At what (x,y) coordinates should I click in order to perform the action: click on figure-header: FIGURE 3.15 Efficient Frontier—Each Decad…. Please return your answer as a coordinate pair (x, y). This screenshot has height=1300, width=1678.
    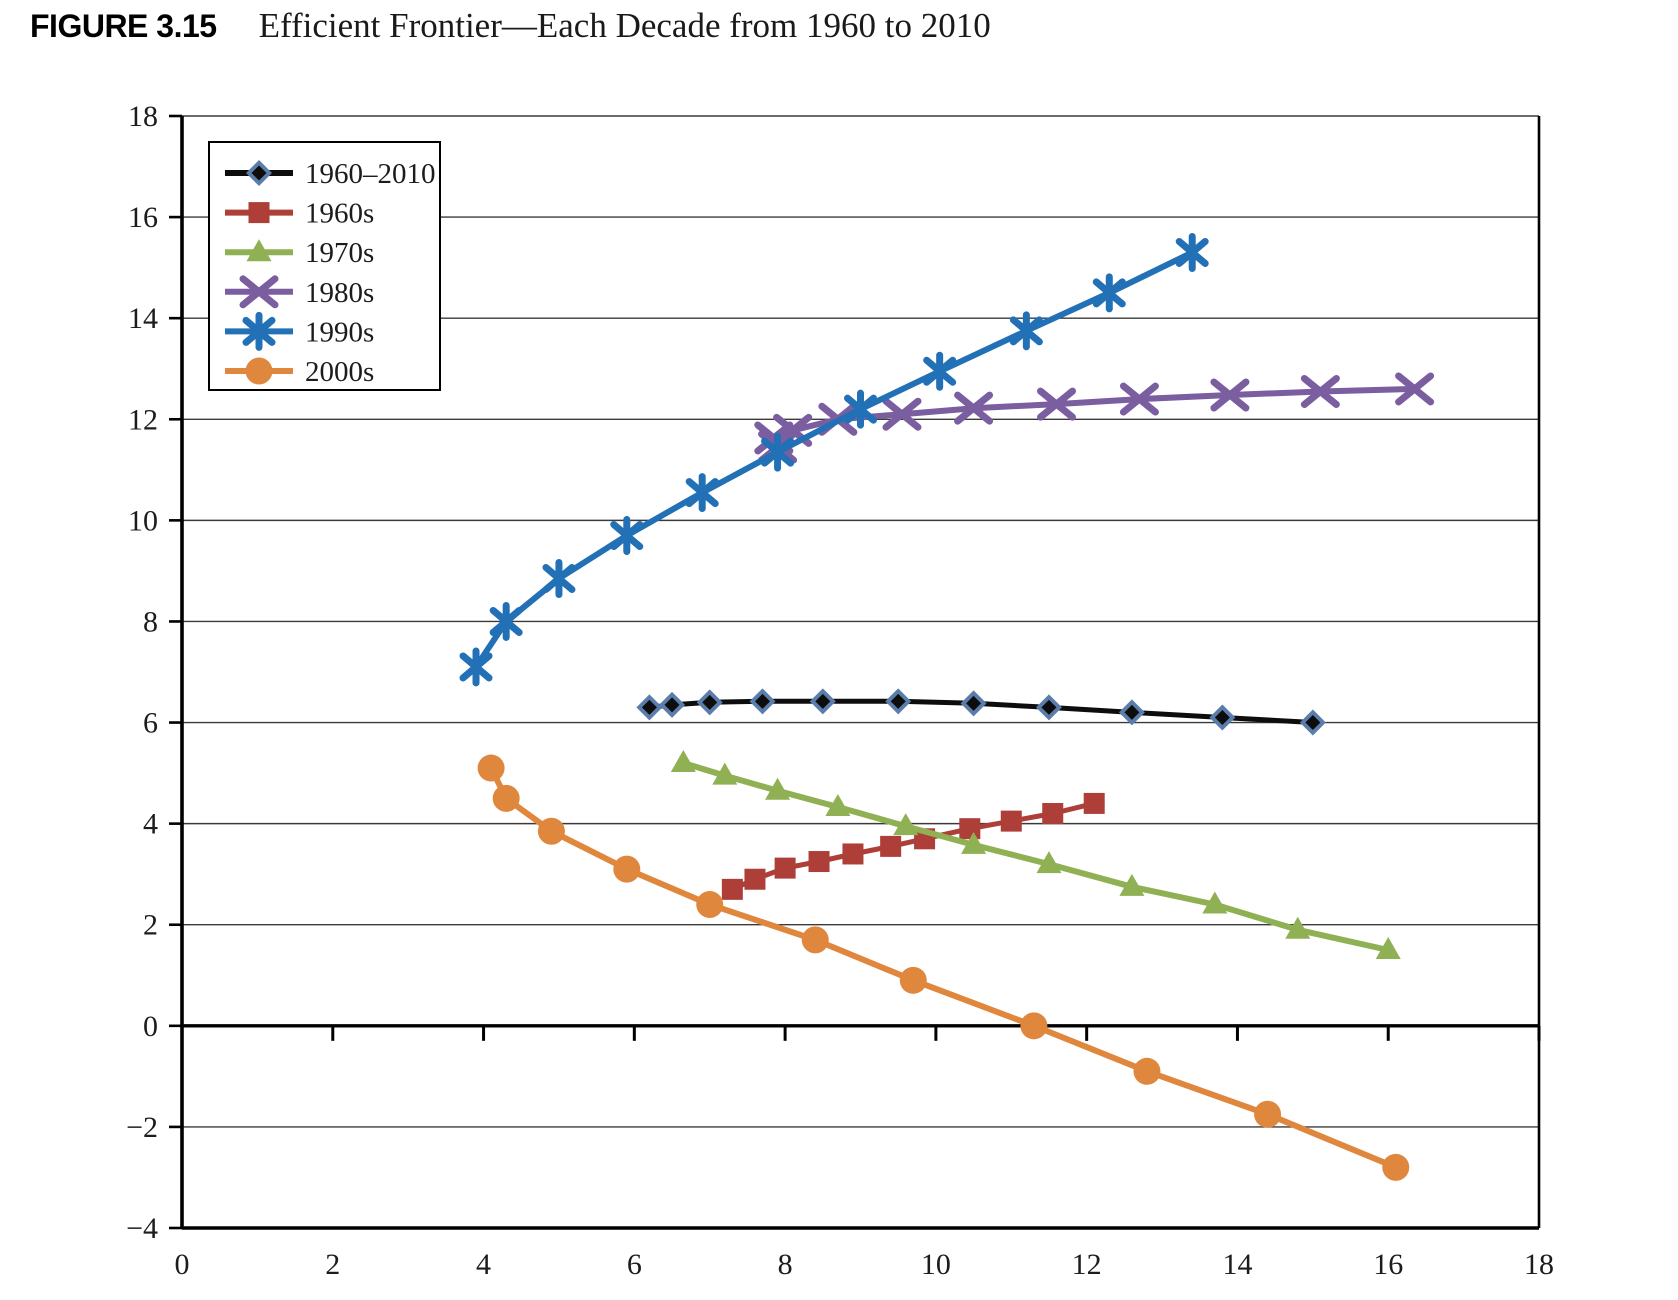
    Looking at the image, I should click on (510, 26).